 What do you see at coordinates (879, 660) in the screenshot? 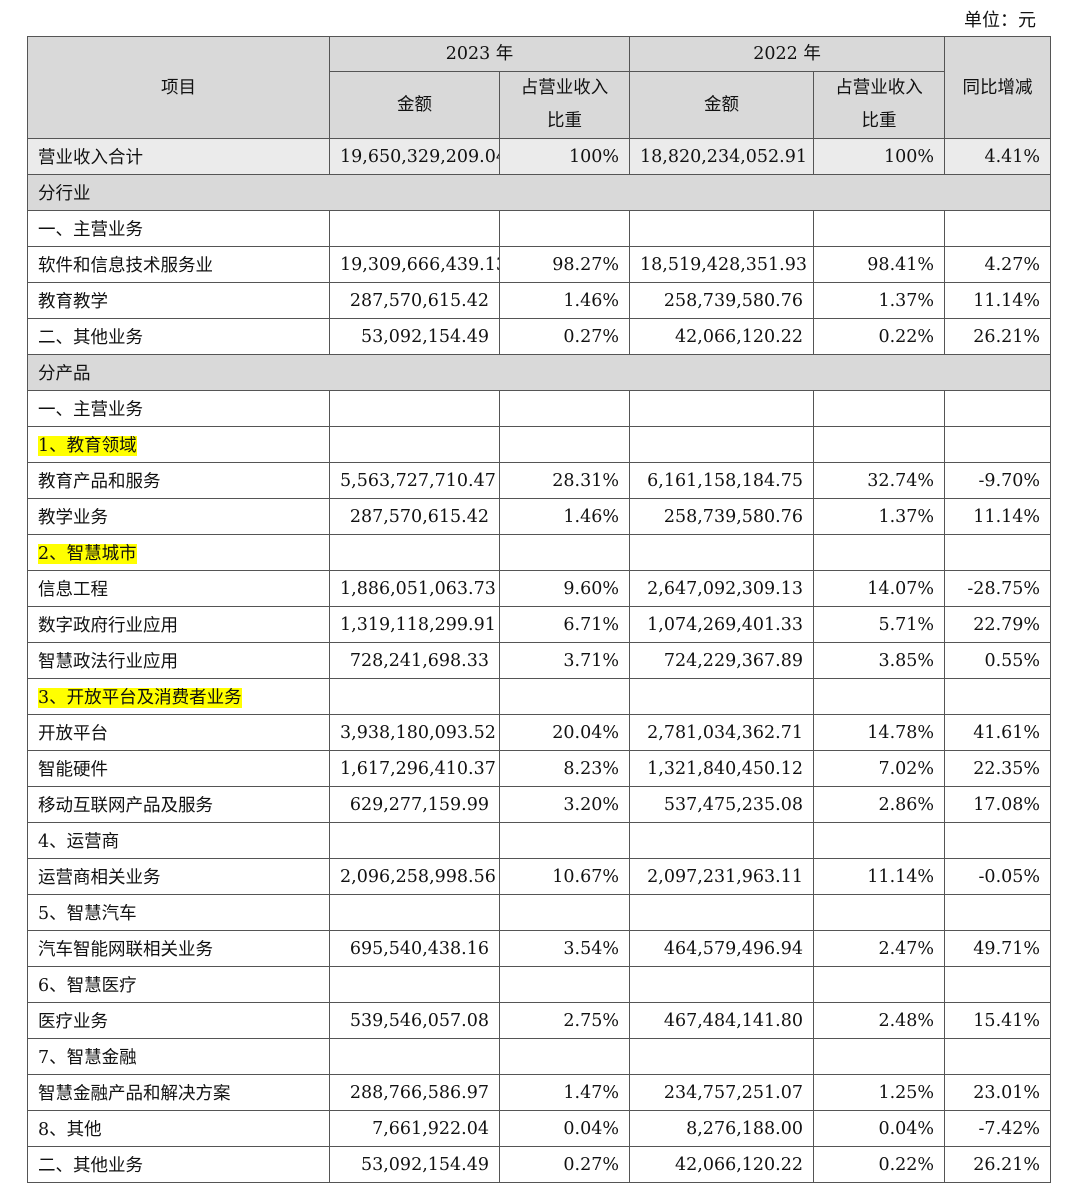
I see `share-2022: 3.85%` at bounding box center [879, 660].